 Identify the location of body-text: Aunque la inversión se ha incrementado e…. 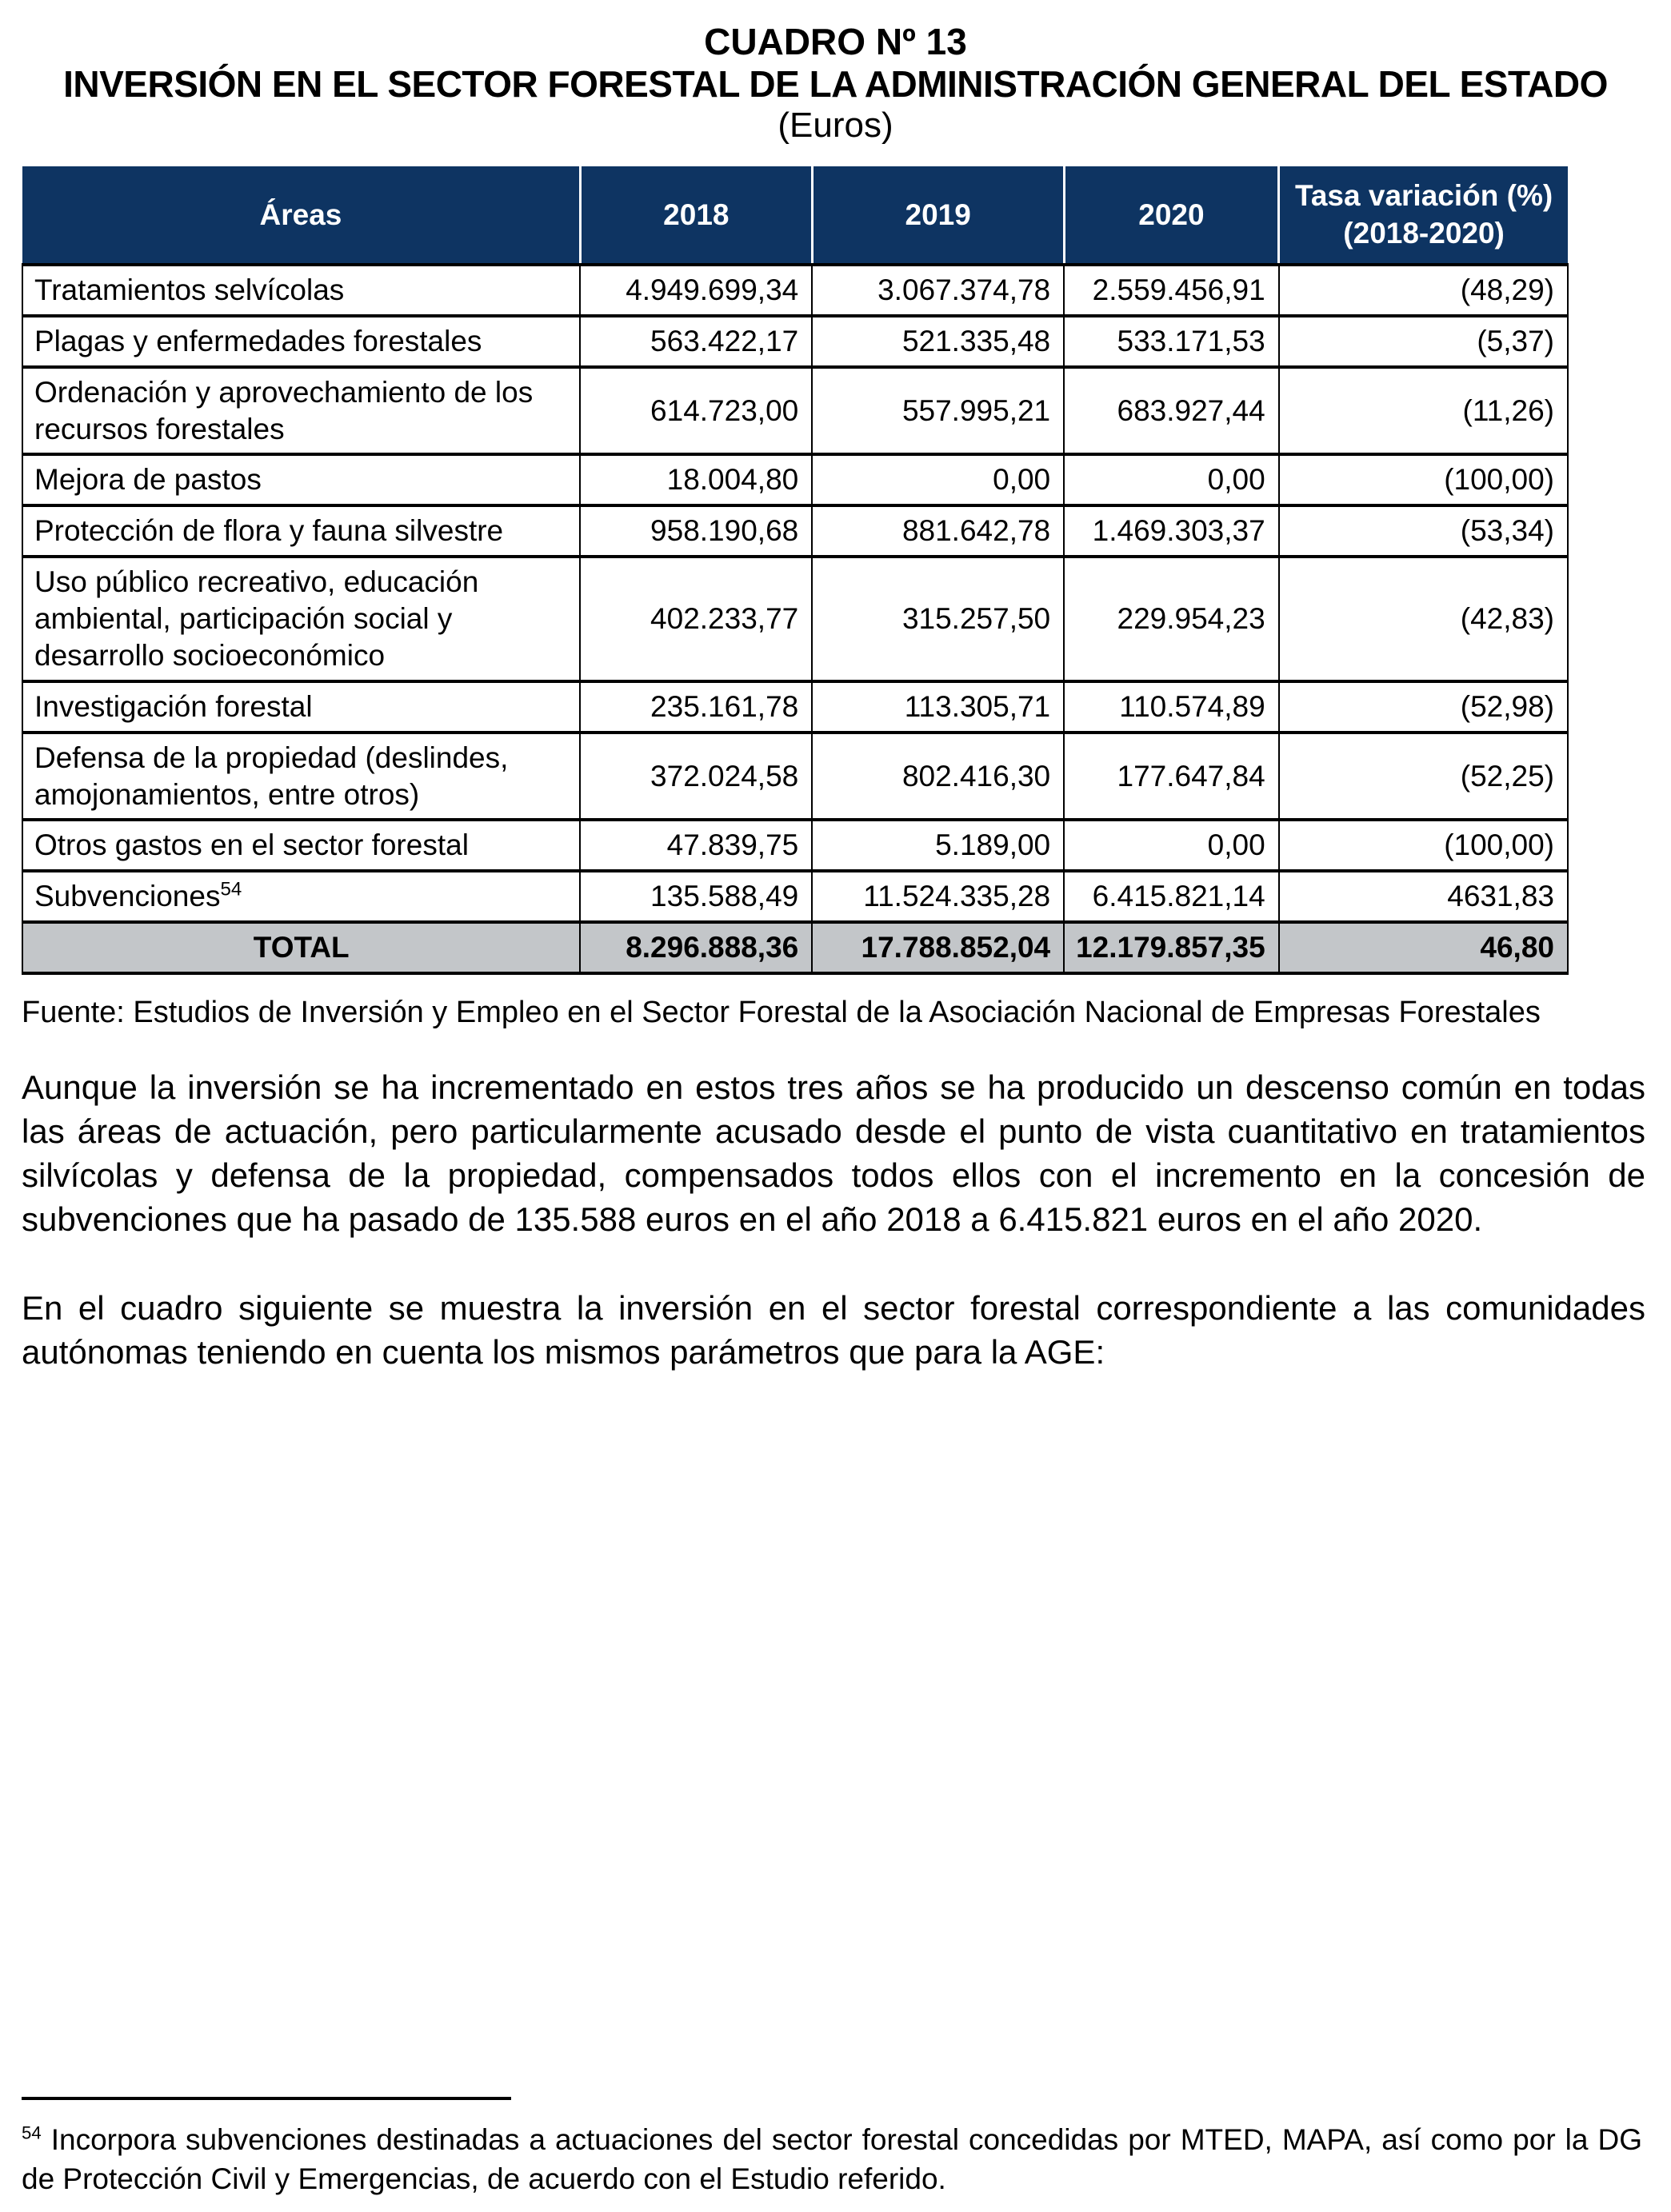
(833, 1219).